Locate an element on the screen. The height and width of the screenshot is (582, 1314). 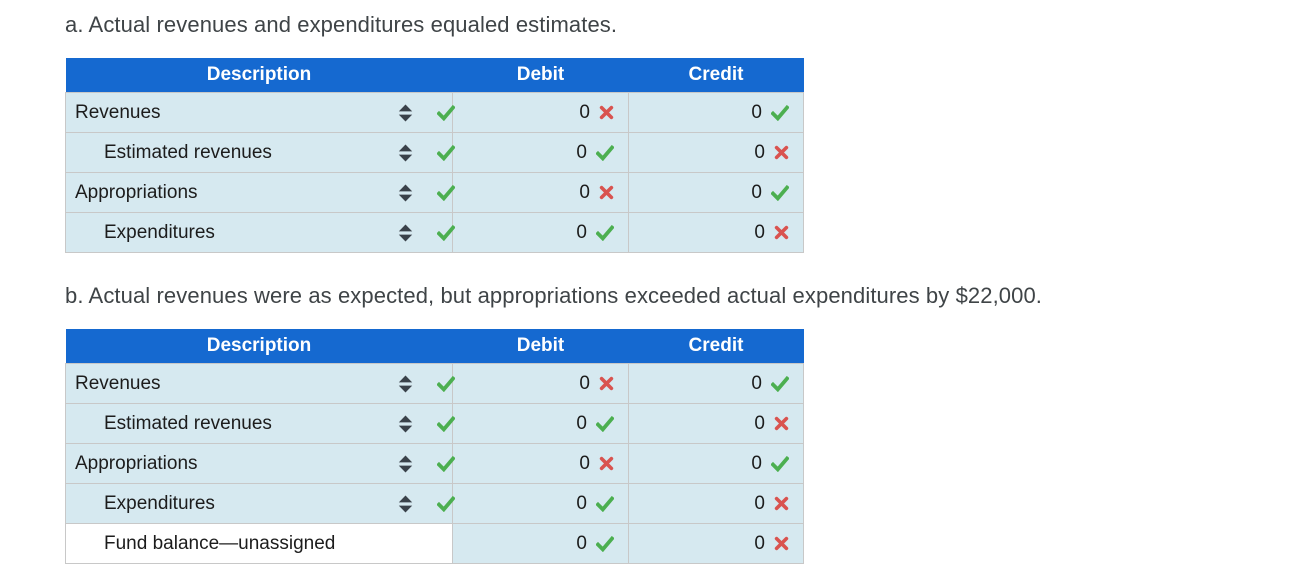
column-header-credit: Credit is located at coordinates (716, 75).